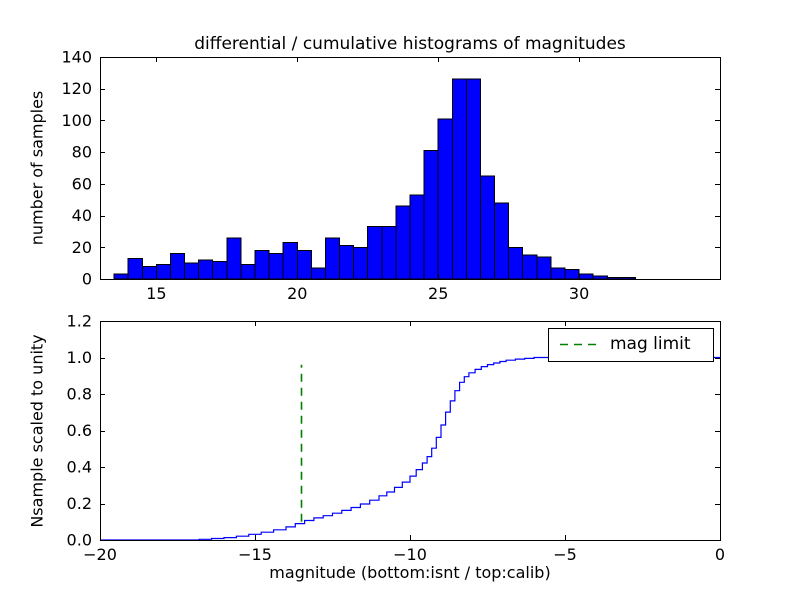 Image resolution: width=800 pixels, height=600 pixels. Describe the element at coordinates (79, 321) in the screenshot. I see `y-tick-label: 1.2` at that location.